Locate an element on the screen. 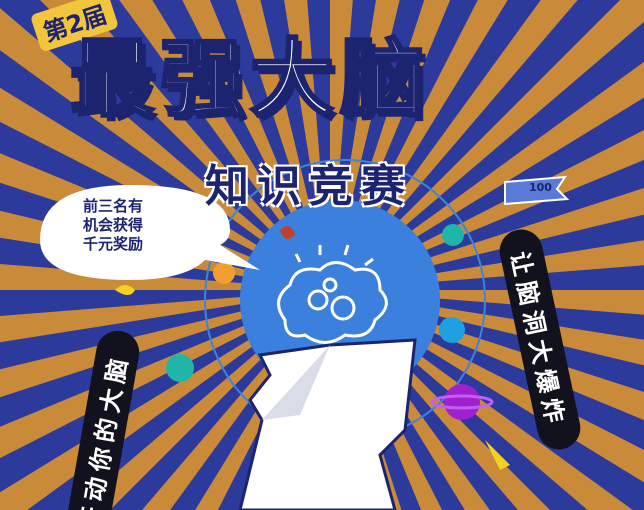 Image resolution: width=644 pixels, height=510 pixels. bubble-line: 机会获得 is located at coordinates (112, 225).